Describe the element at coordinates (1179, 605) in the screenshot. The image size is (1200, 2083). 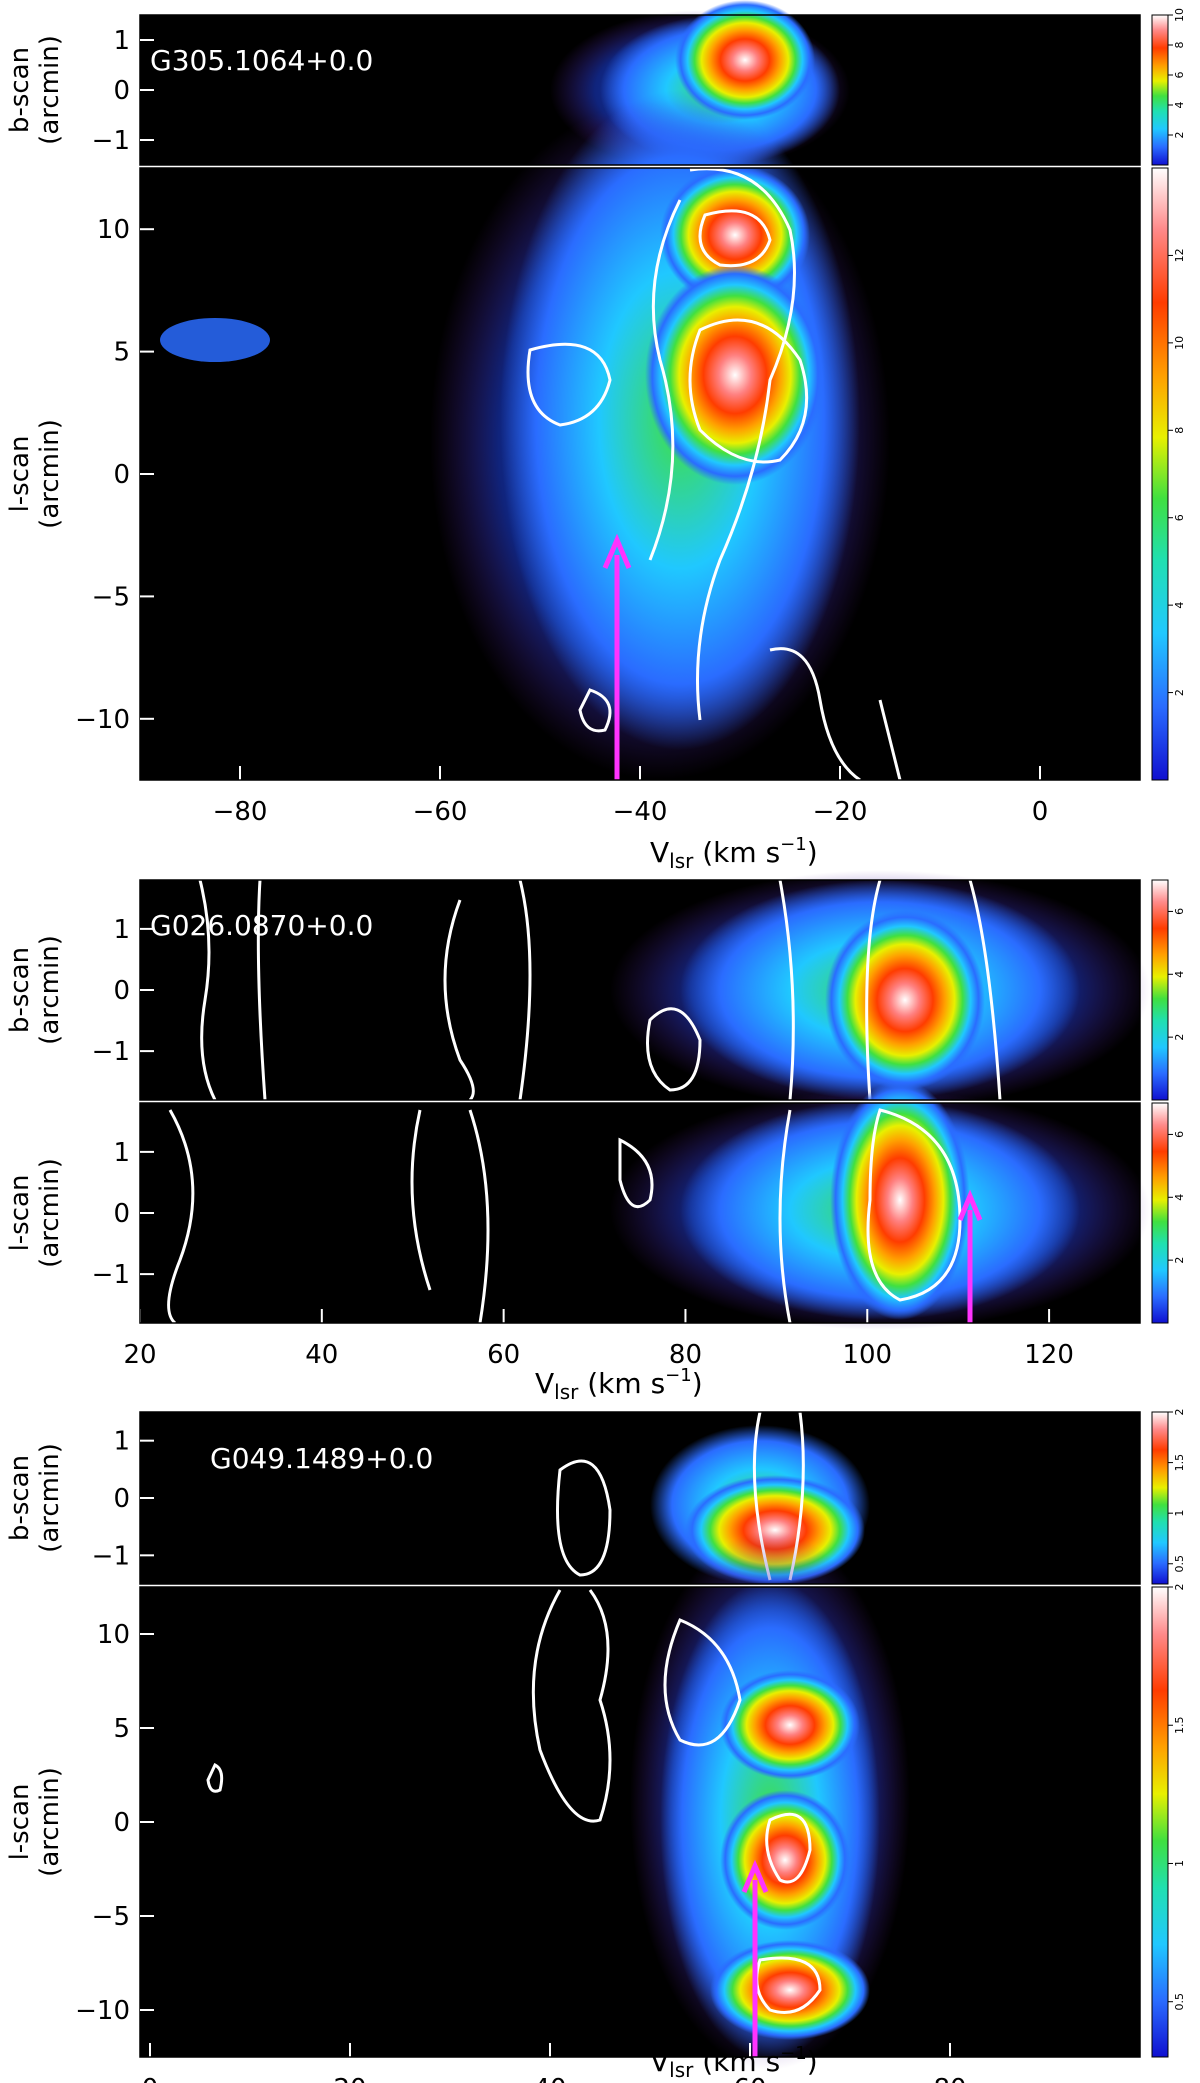
I see `colorbar-tick-label: 4` at that location.